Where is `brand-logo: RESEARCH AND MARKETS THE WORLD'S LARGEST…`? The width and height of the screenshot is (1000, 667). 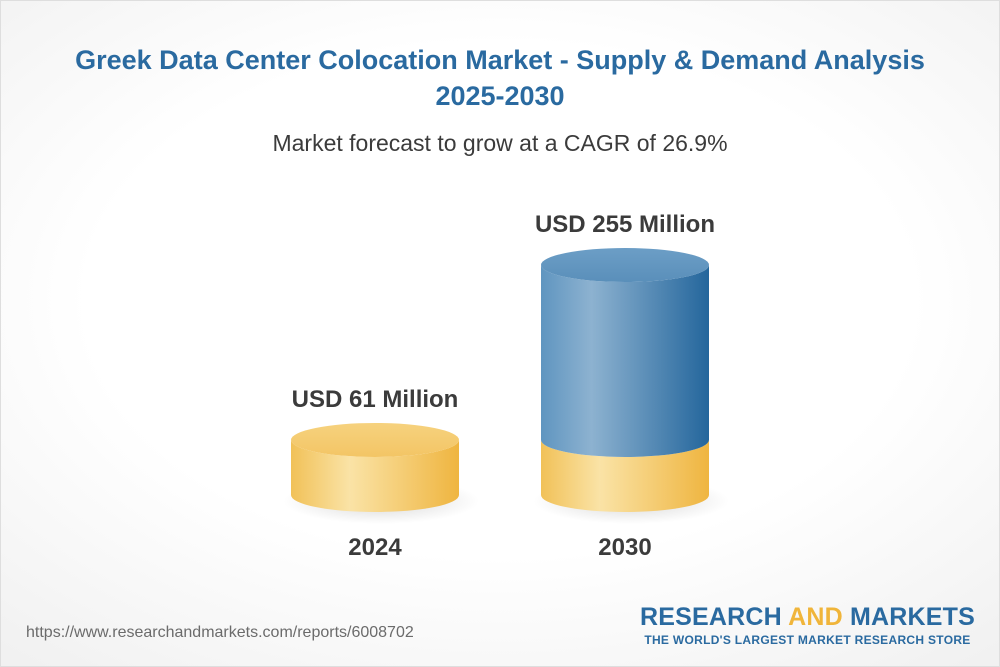 brand-logo: RESEARCH AND MARKETS THE WORLD'S LARGEST… is located at coordinates (807, 625).